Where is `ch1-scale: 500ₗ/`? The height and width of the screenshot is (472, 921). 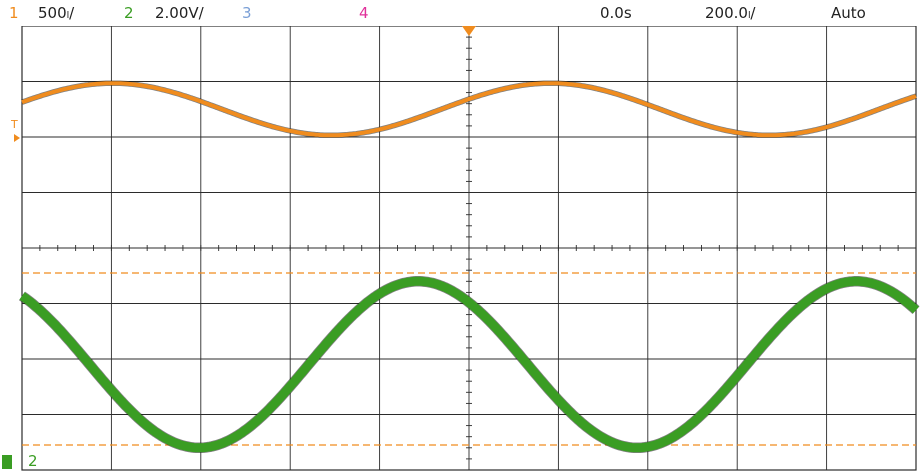
ch1-scale: 500ₗ/ is located at coordinates (56, 13).